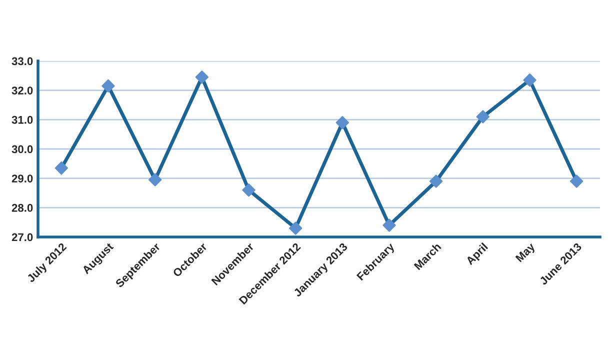 Image resolution: width=615 pixels, height=350 pixels. I want to click on y-tick-label: 33.0, so click(22, 61).